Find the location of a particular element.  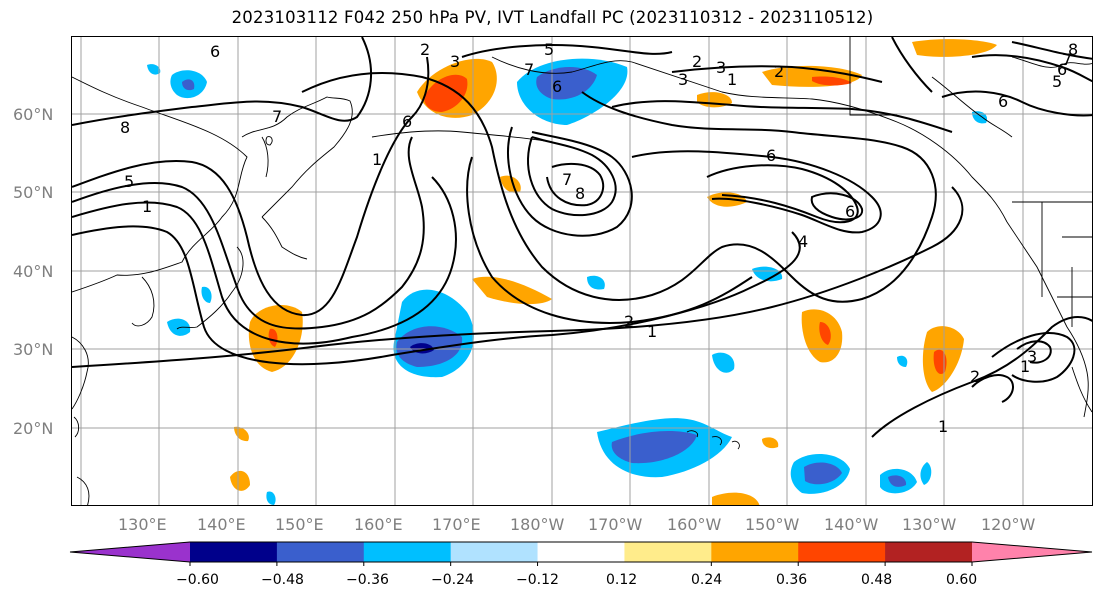

colorbar-tick: 0.36 is located at coordinates (792, 580).